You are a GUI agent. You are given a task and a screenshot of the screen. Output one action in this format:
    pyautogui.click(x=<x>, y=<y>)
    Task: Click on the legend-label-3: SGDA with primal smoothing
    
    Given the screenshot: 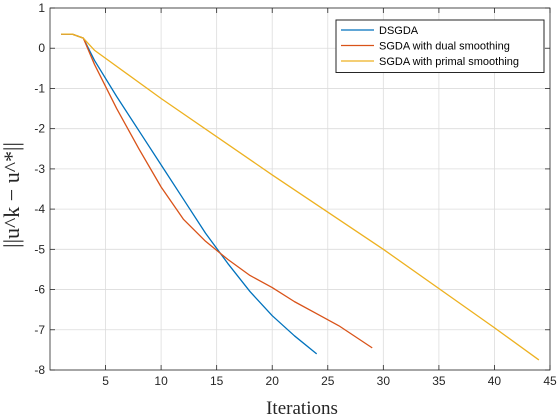 What is the action you would take?
    pyautogui.click(x=449, y=62)
    